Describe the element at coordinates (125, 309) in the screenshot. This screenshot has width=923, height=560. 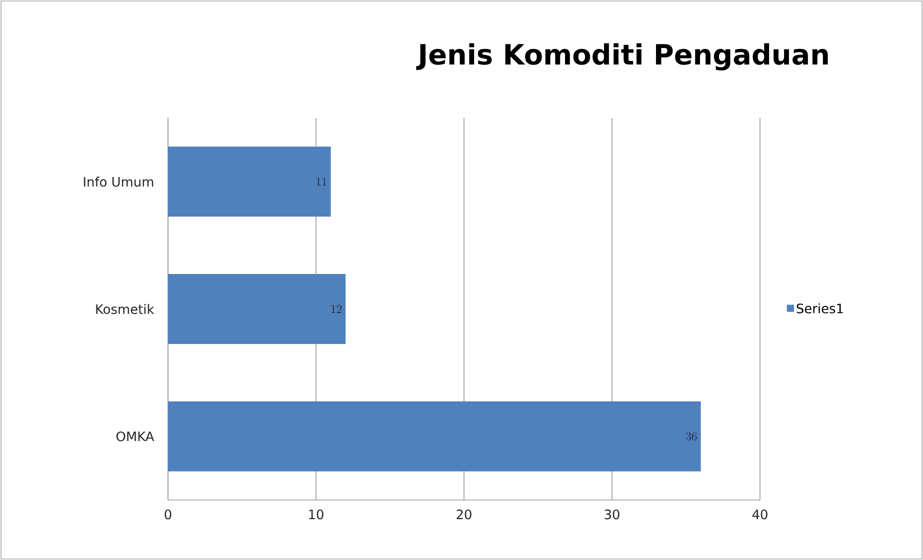
I see `y-tick-label: Kosmetik` at that location.